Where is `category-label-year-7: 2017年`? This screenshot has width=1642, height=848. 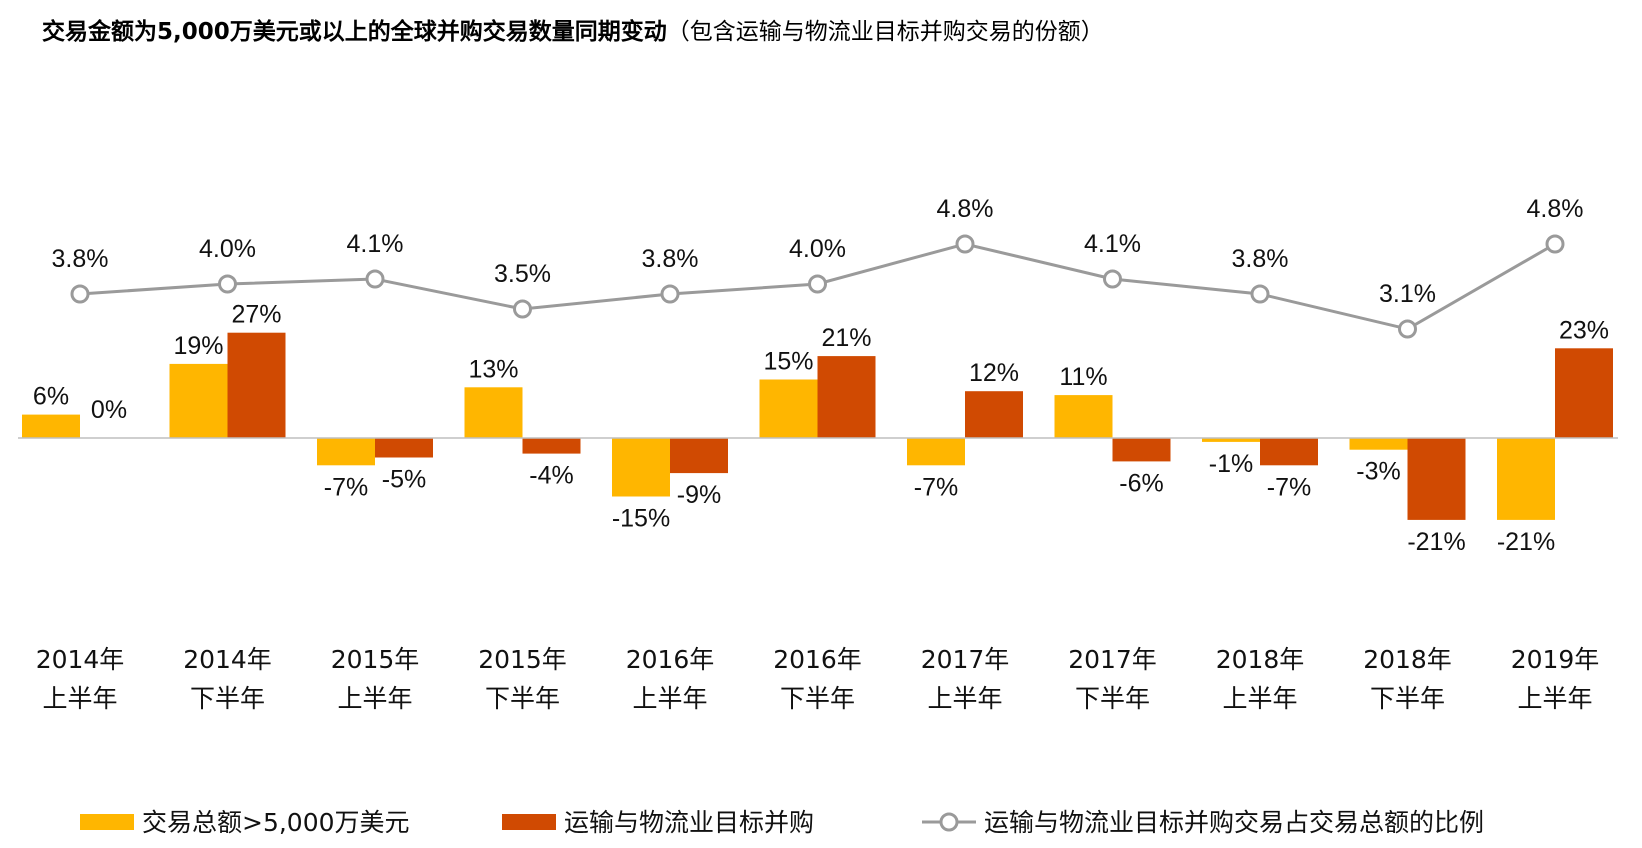
category-label-year-7: 2017年 is located at coordinates (1112, 659).